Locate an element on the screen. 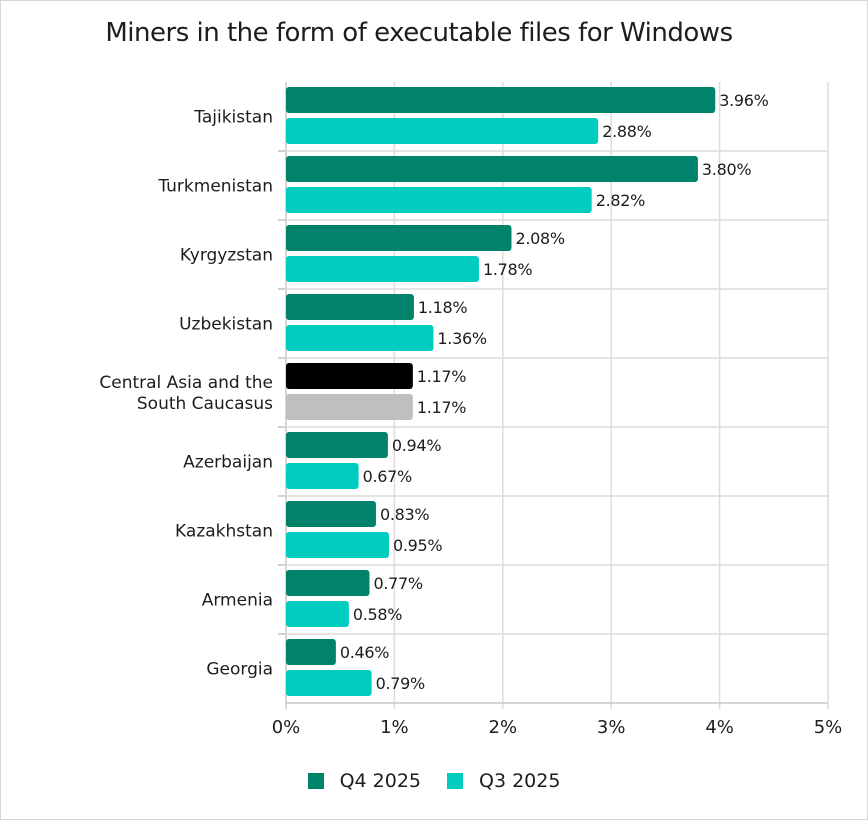  x-tick-label: 3% is located at coordinates (611, 727).